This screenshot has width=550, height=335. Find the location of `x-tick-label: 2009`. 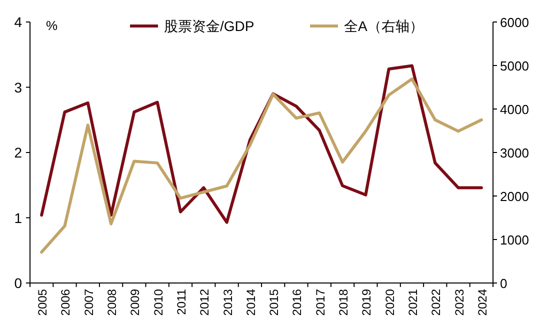

x-tick-label: 2009 is located at coordinates (135, 302).